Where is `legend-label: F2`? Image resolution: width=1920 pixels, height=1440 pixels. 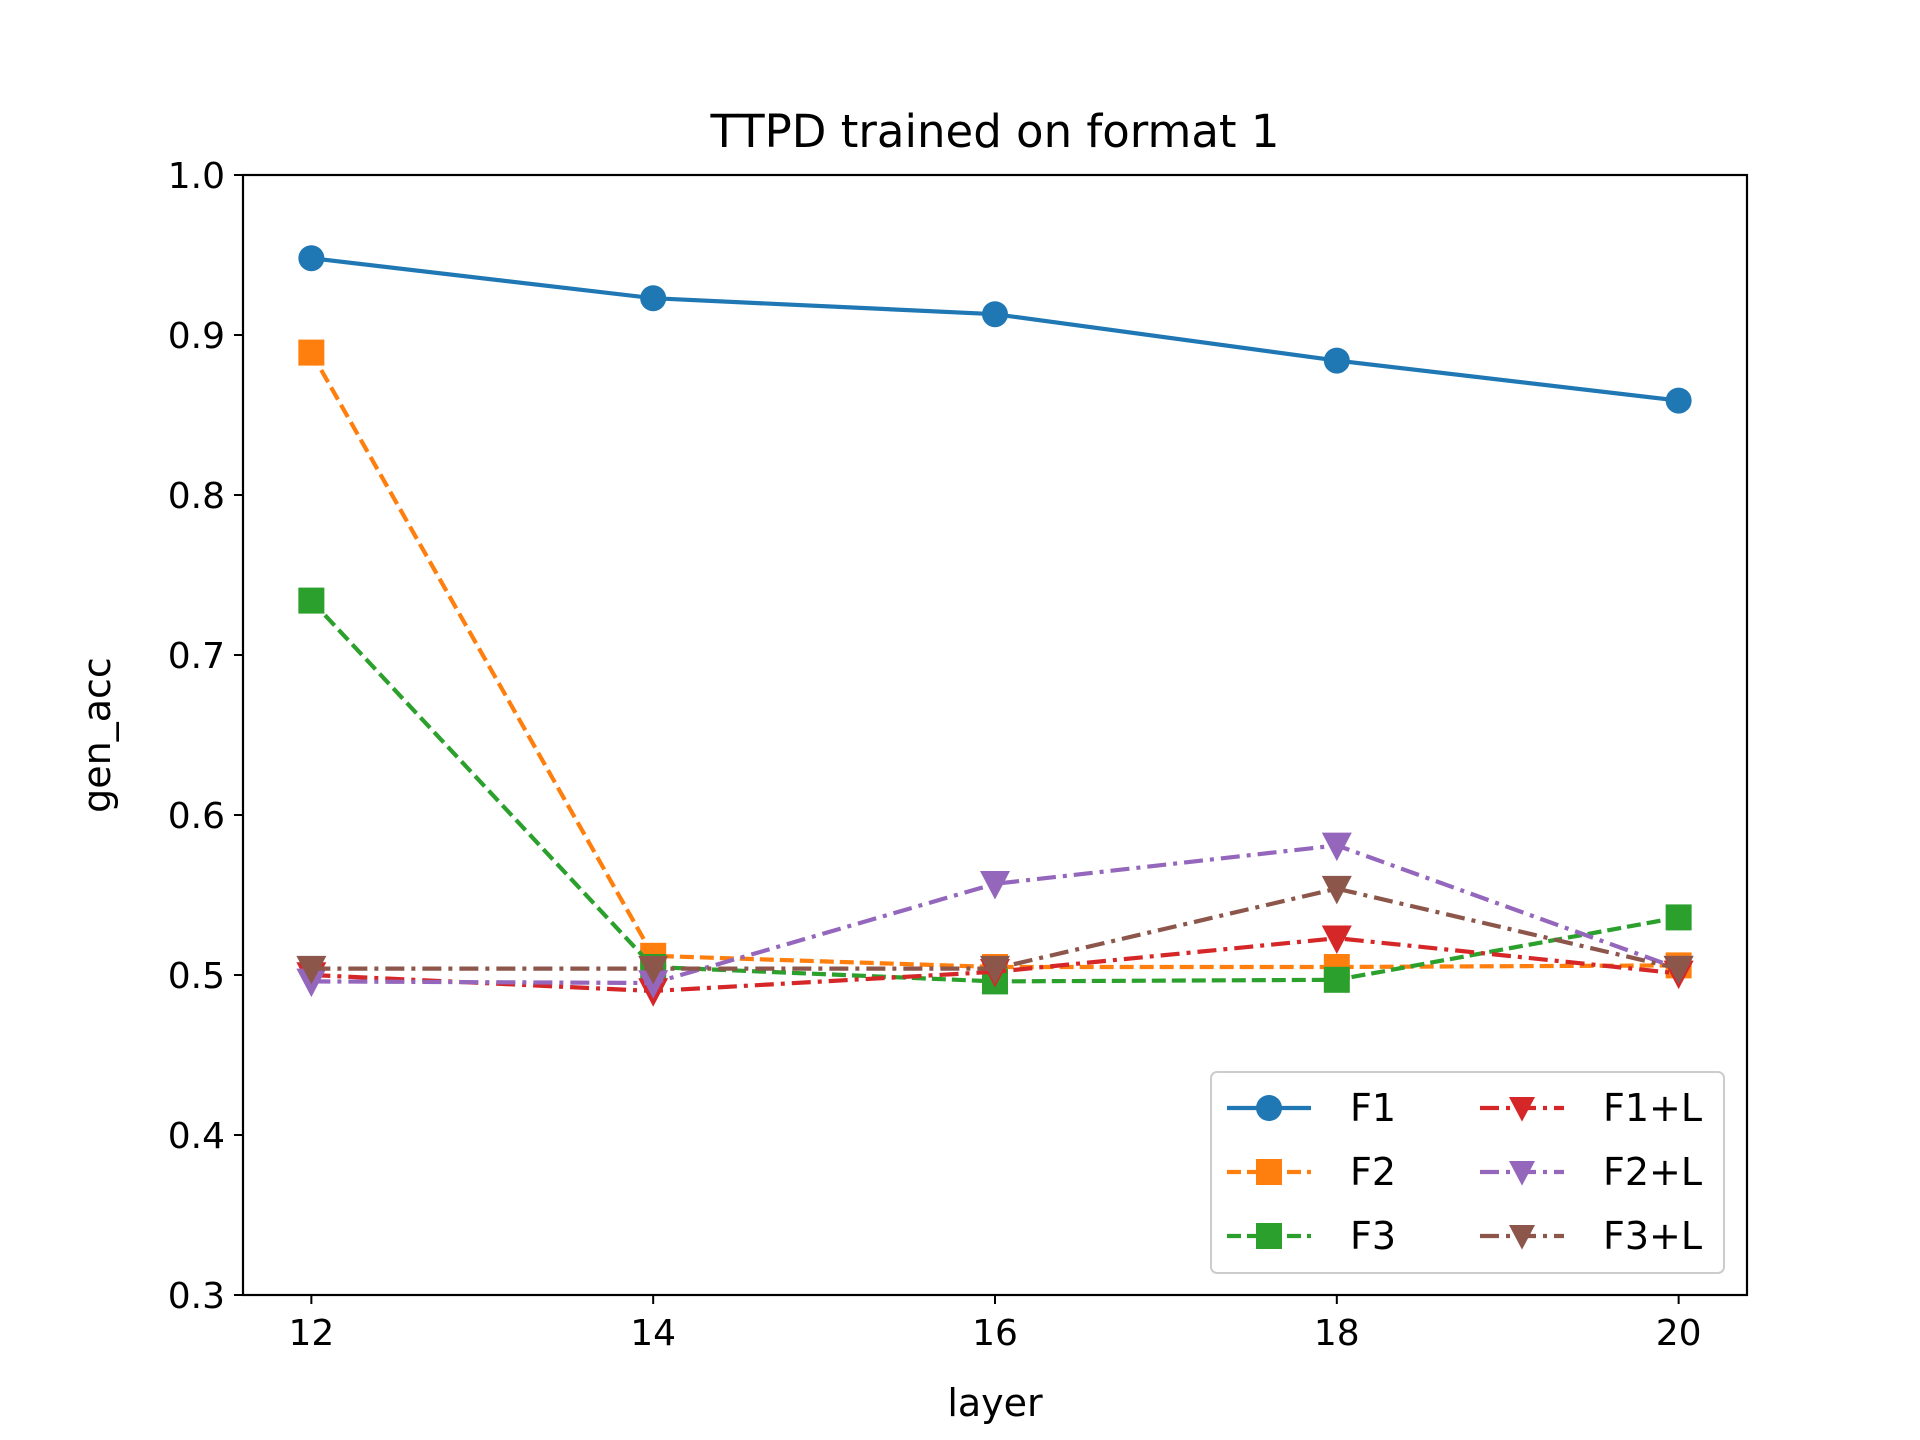
legend-label: F2 is located at coordinates (1373, 1172).